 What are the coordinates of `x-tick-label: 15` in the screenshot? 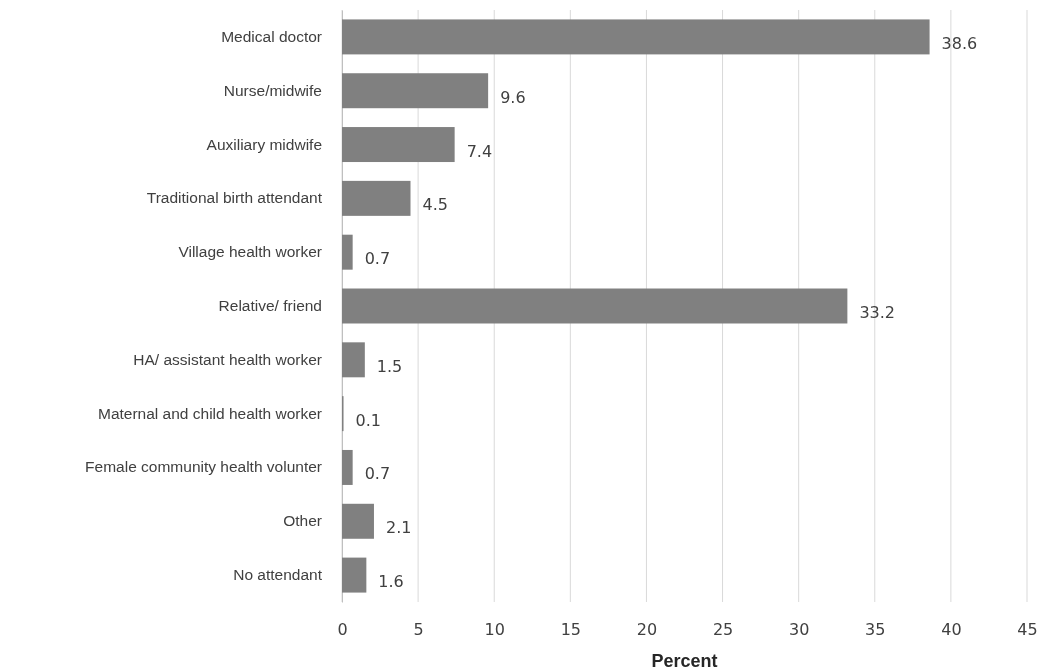 It's located at (571, 630).